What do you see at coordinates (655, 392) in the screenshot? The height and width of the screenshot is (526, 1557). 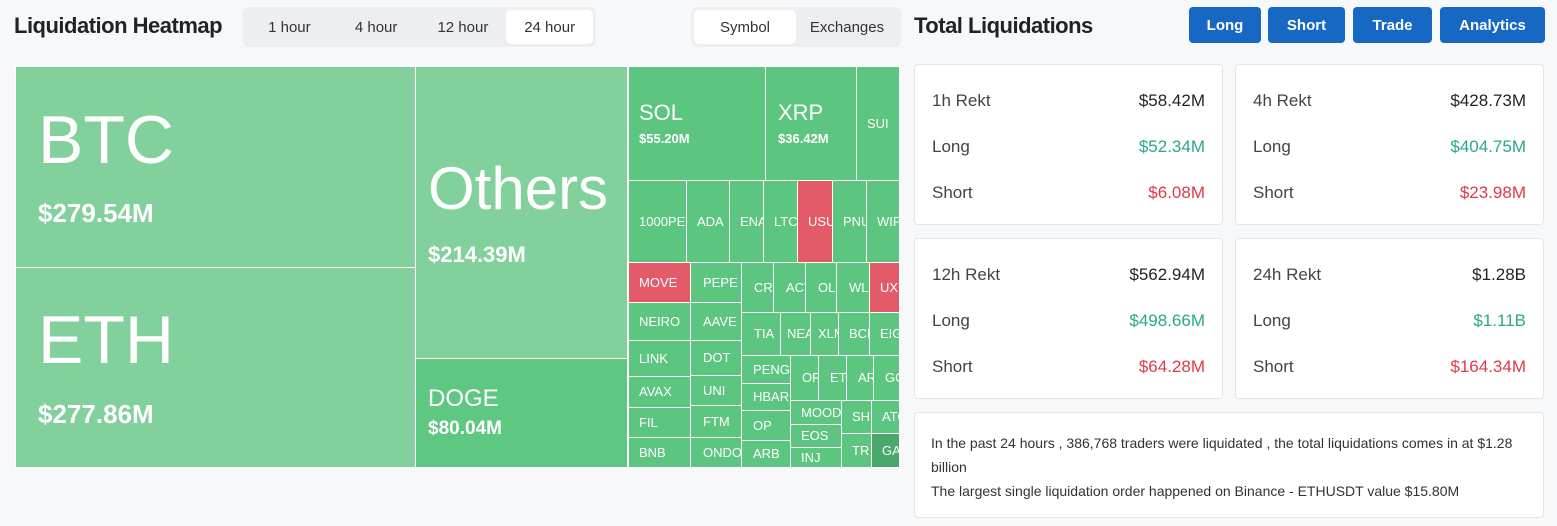 I see `tile-label: AVAX` at bounding box center [655, 392].